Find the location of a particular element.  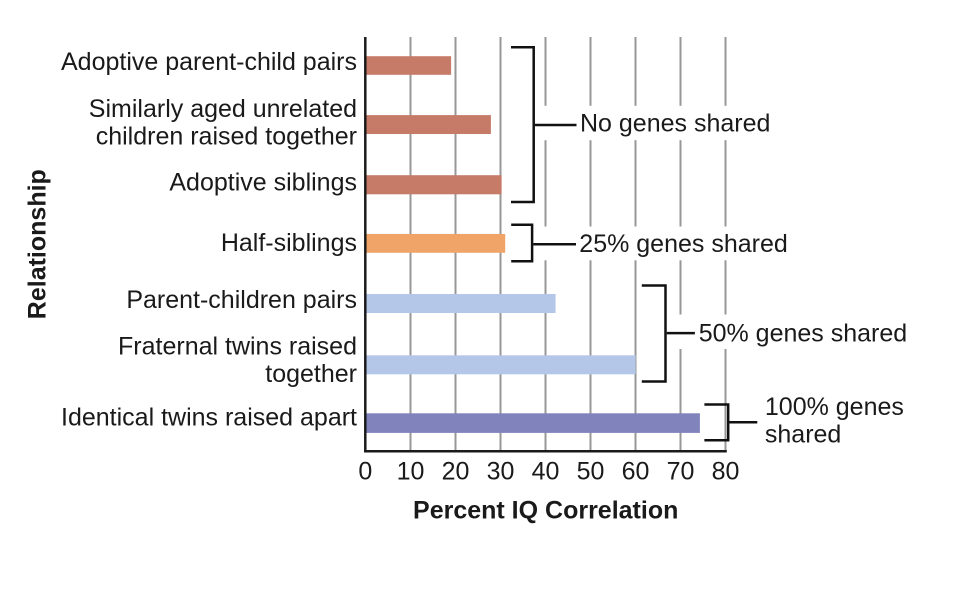

svg-text: Half-siblings is located at coordinates (289, 243).